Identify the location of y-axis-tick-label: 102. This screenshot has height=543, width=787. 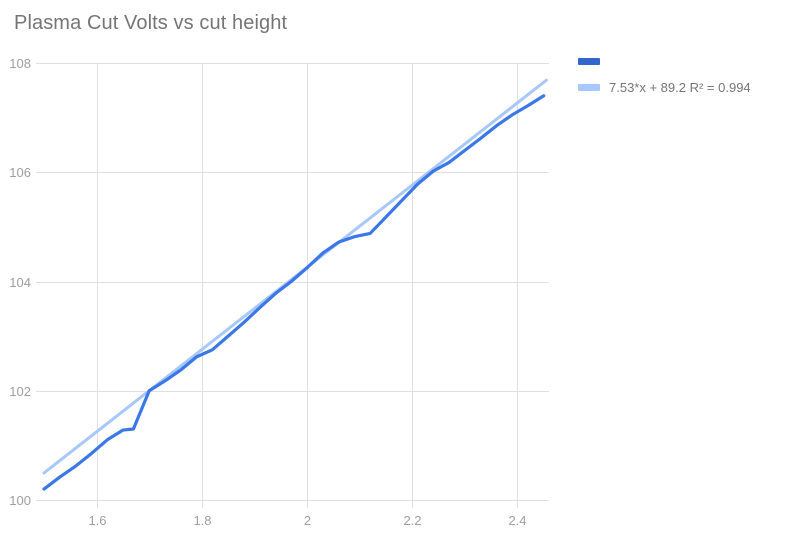
(20, 391).